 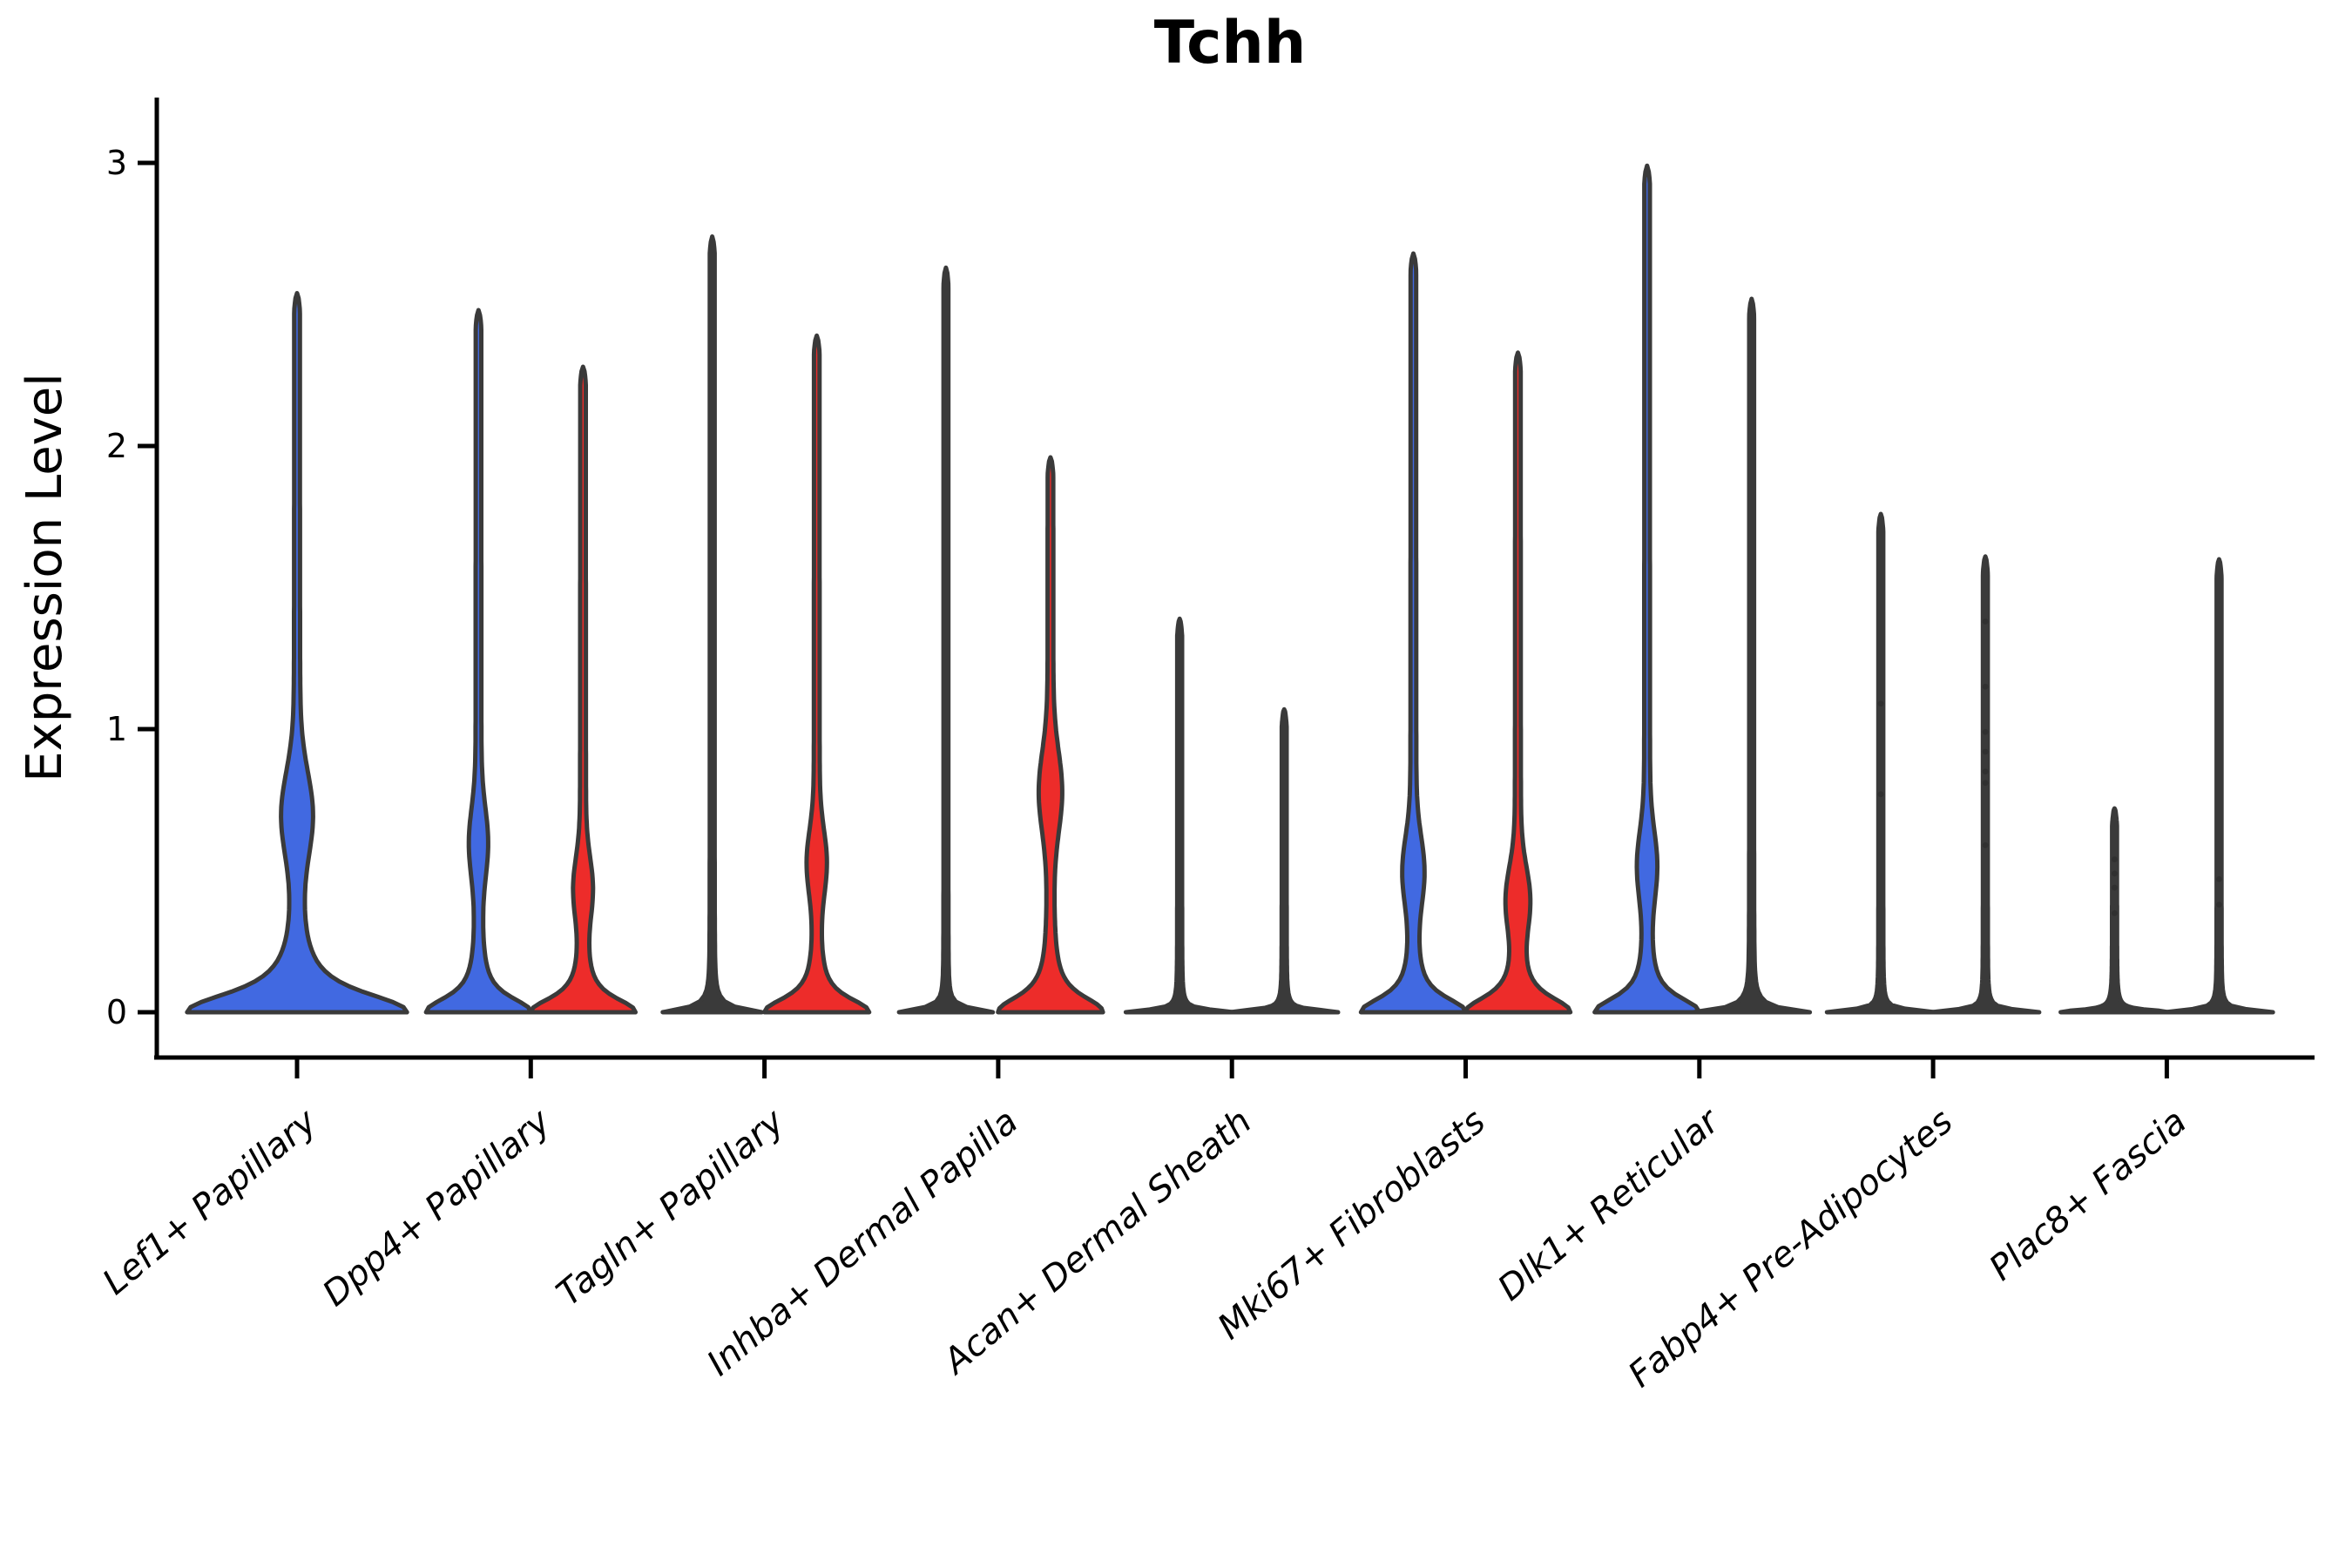 I want to click on violin-blue-cat5, so click(x=1413, y=633).